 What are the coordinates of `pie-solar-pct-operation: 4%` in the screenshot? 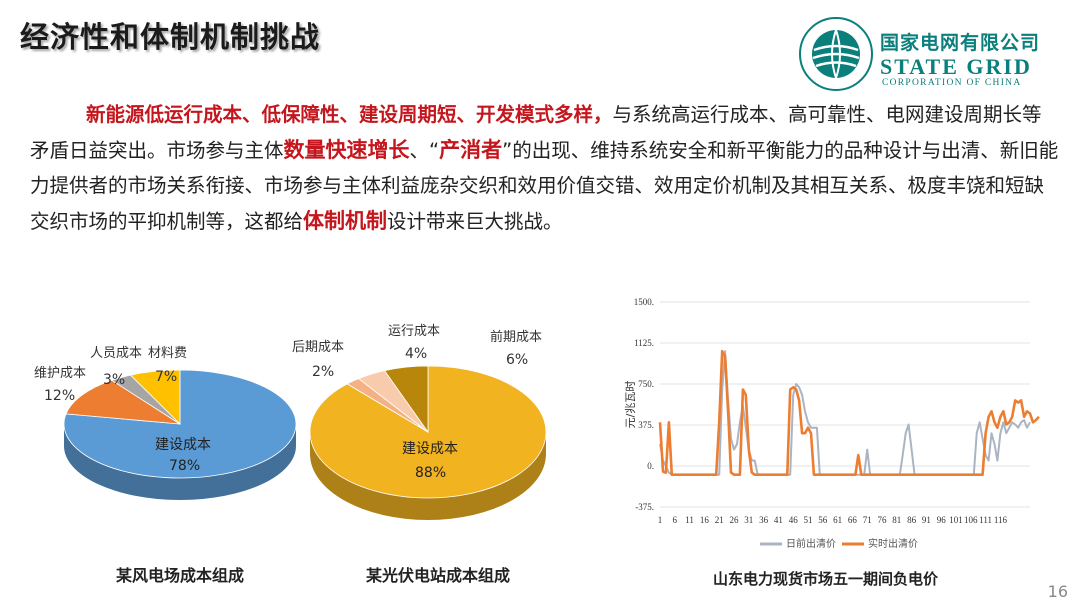 It's located at (416, 354).